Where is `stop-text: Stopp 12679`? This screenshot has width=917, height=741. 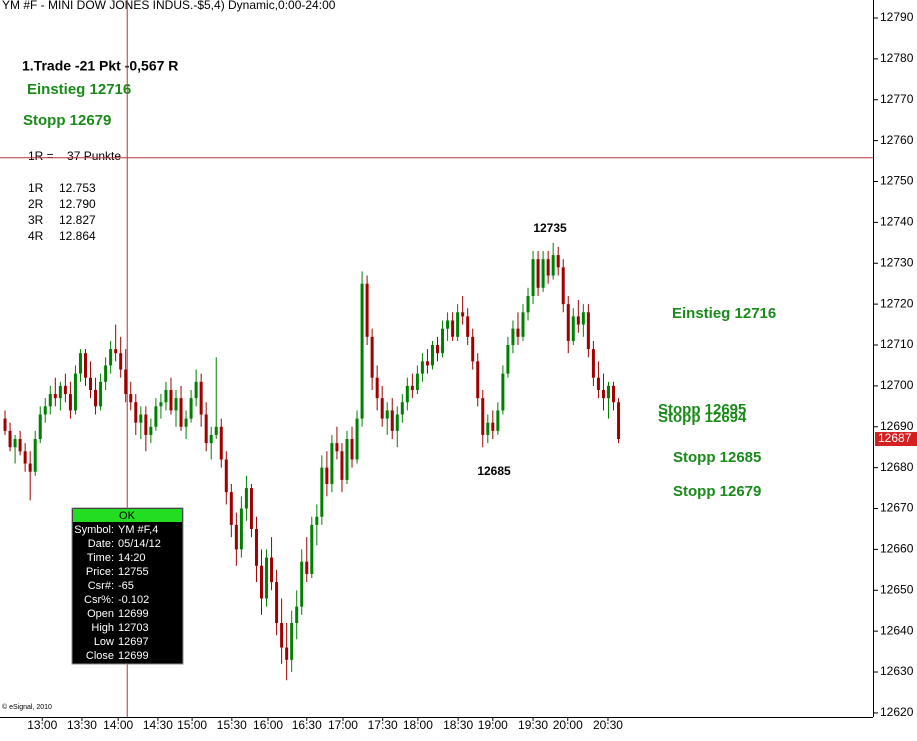 stop-text: Stopp 12679 is located at coordinates (67, 120).